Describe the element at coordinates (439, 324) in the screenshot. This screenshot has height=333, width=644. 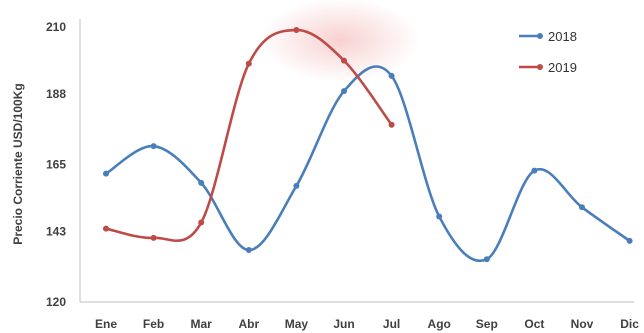
I see `x-tick-label: Ago` at that location.